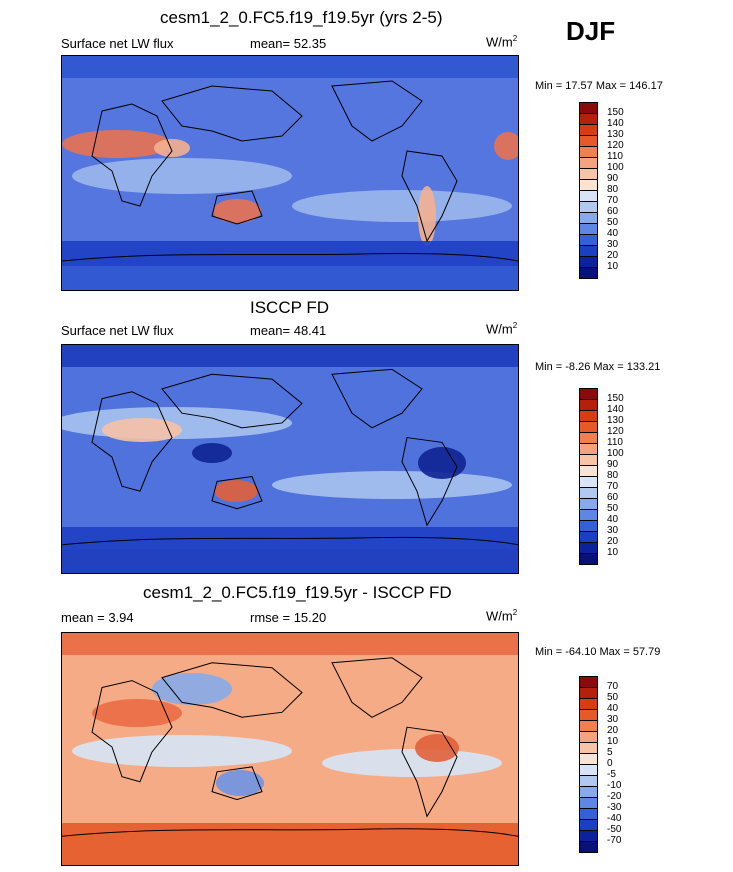 The width and height of the screenshot is (733, 872). What do you see at coordinates (610, 752) in the screenshot?
I see `colorbar-tick-label: 5` at bounding box center [610, 752].